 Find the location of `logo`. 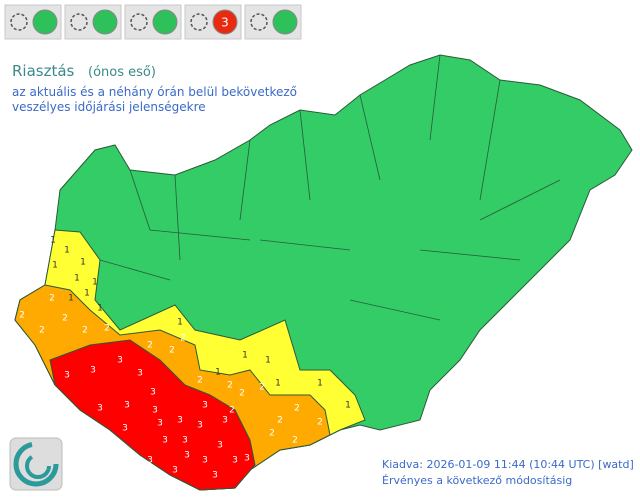

logo is located at coordinates (36, 464).